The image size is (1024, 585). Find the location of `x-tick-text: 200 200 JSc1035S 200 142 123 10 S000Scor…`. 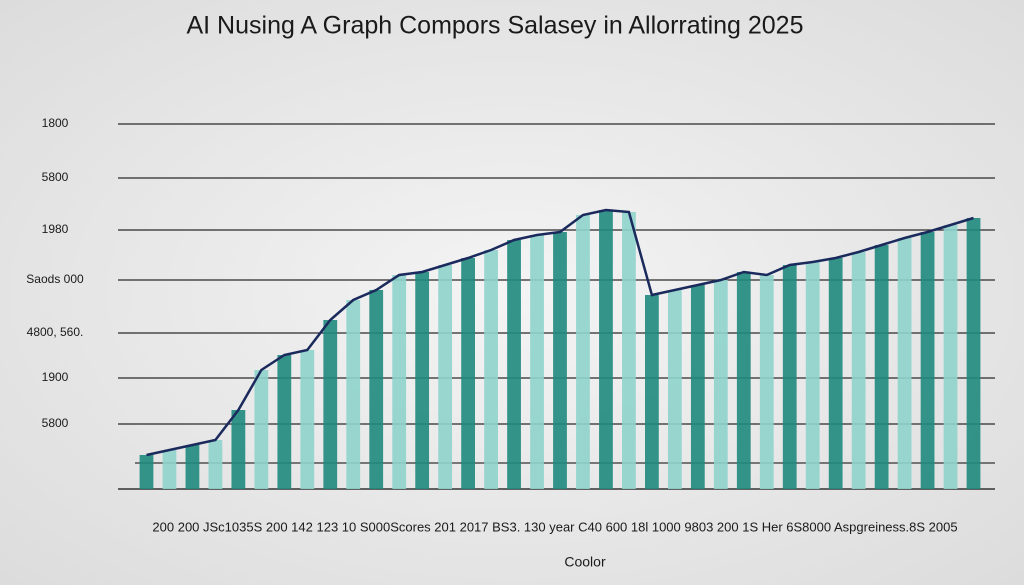

x-tick-text: 200 200 JSc1035S 200 142 123 10 S000Scor… is located at coordinates (554, 526).